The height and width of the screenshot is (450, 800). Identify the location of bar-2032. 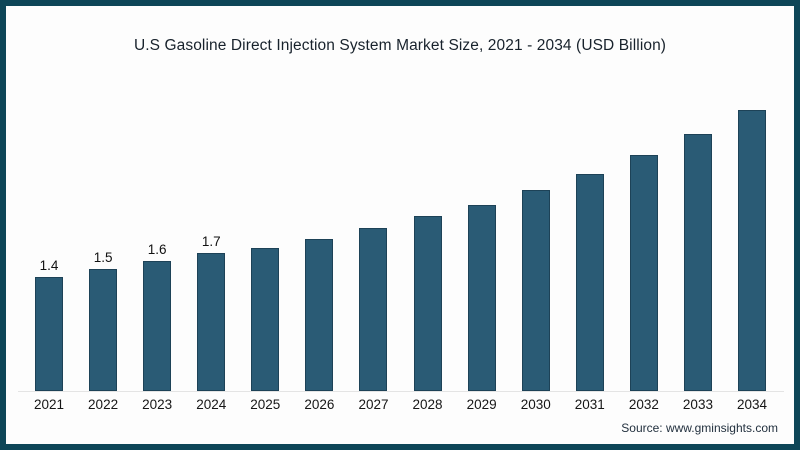
(643, 273).